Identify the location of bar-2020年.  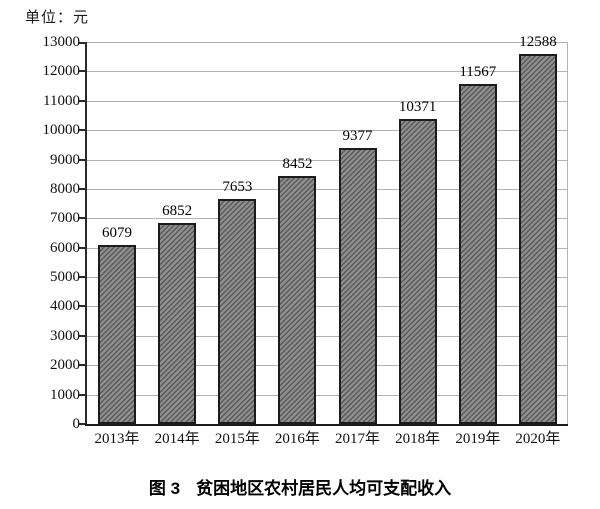
(537, 239).